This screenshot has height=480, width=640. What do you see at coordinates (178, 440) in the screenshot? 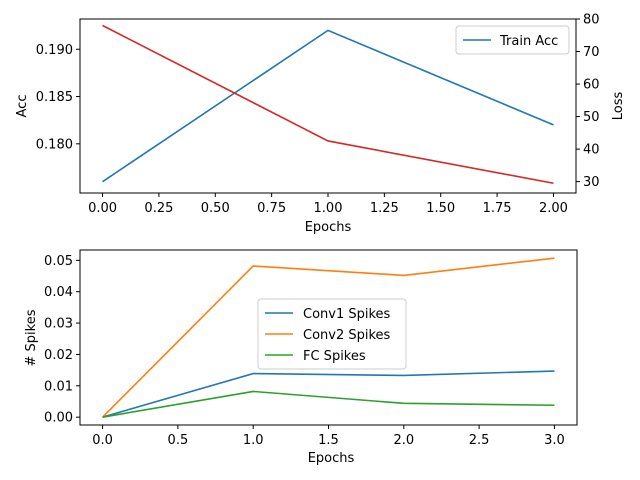
I see `bottom-x-tick-label: 0.5` at bounding box center [178, 440].